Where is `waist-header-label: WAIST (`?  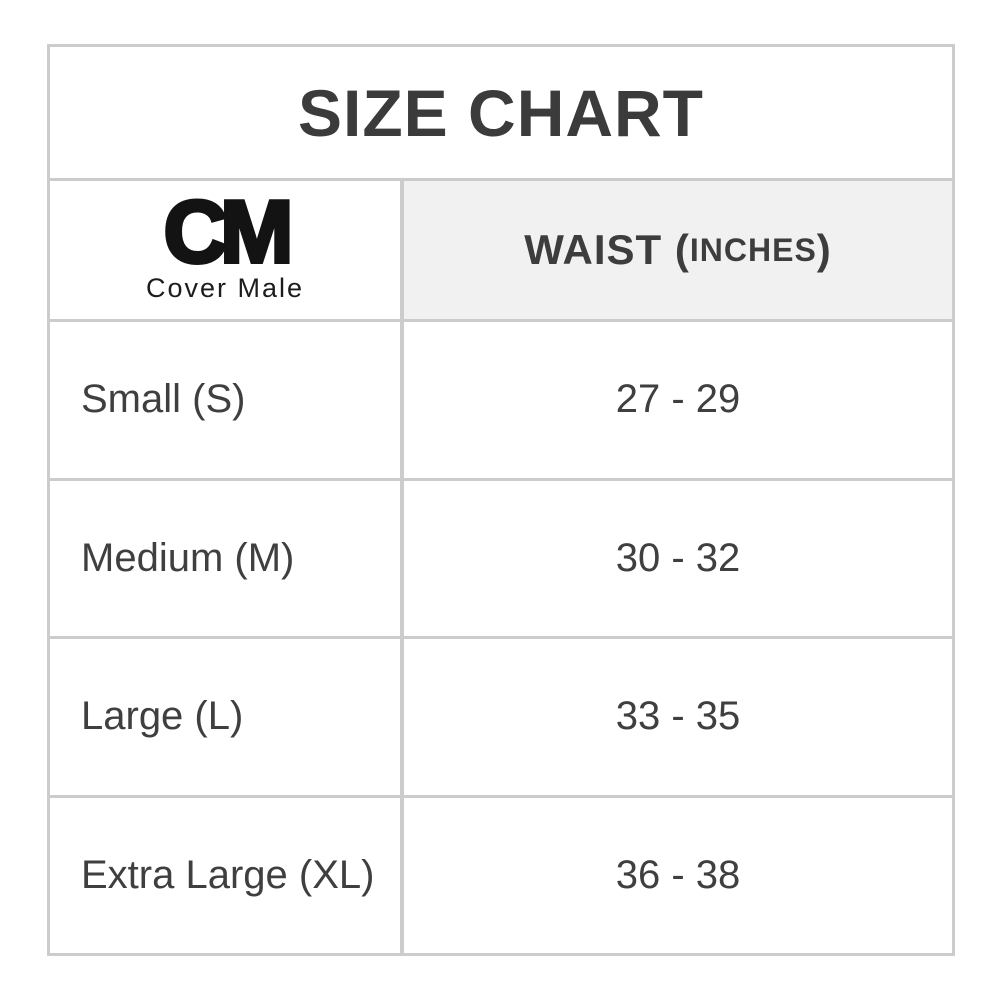 waist-header-label: WAIST ( is located at coordinates (607, 249).